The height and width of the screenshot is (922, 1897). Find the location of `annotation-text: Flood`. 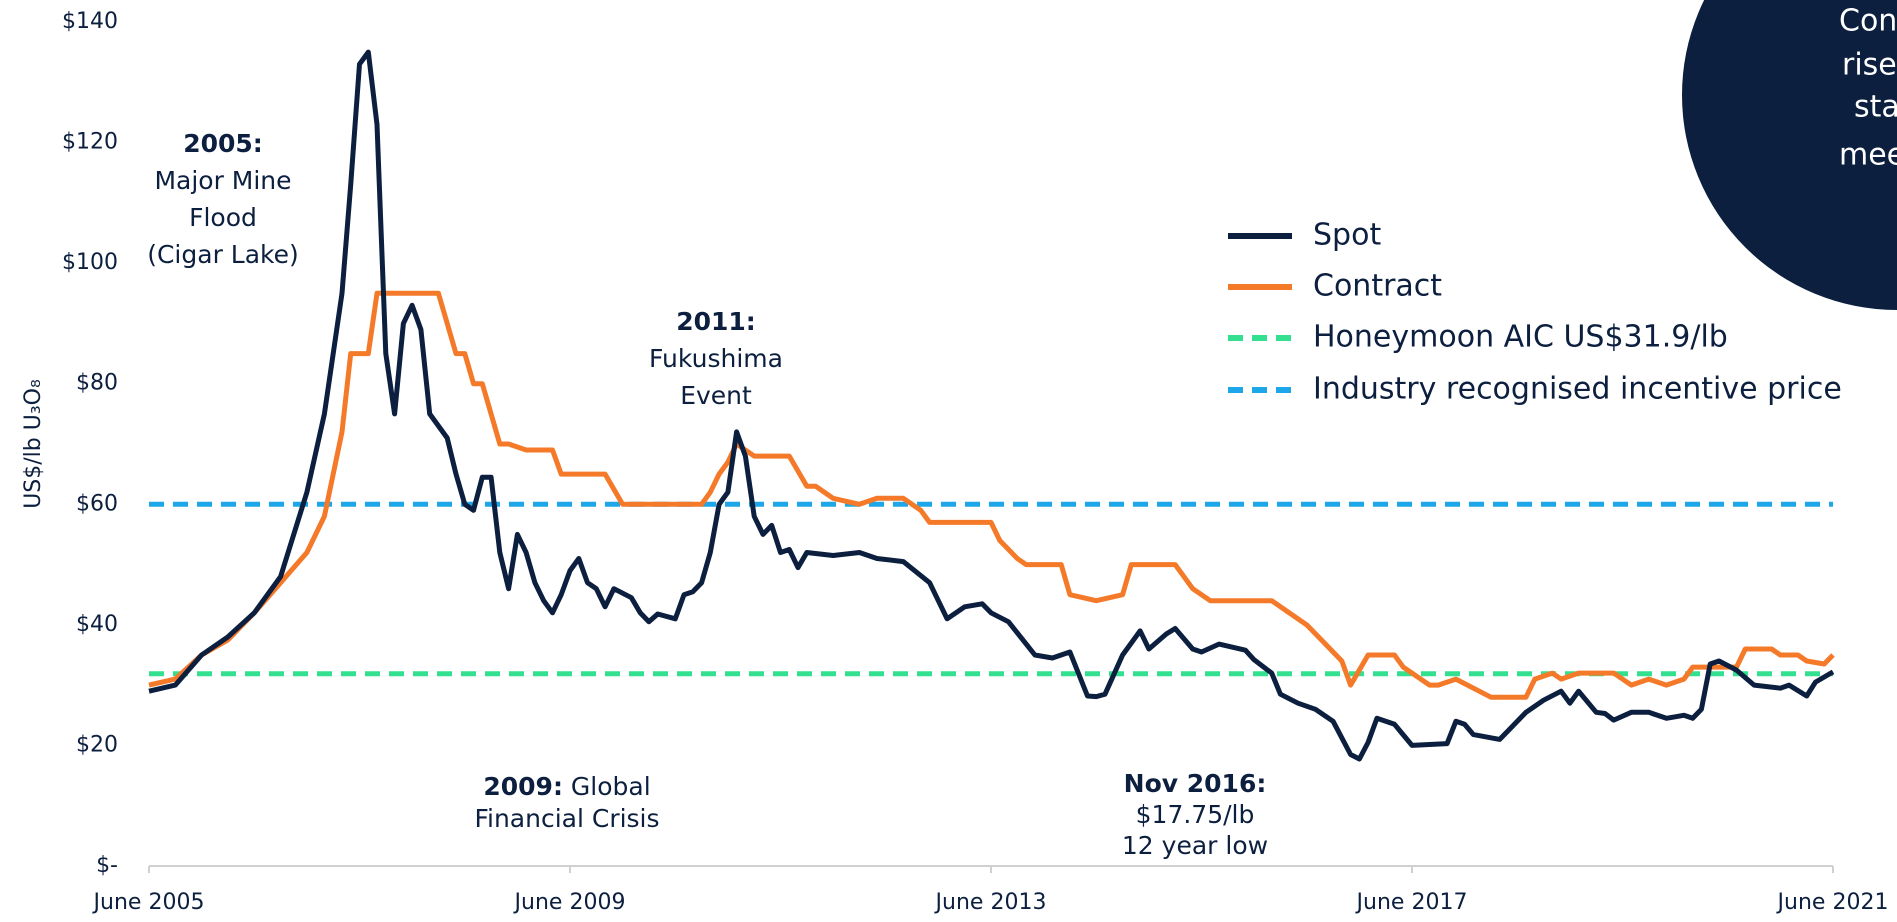

annotation-text: Flood is located at coordinates (223, 217).